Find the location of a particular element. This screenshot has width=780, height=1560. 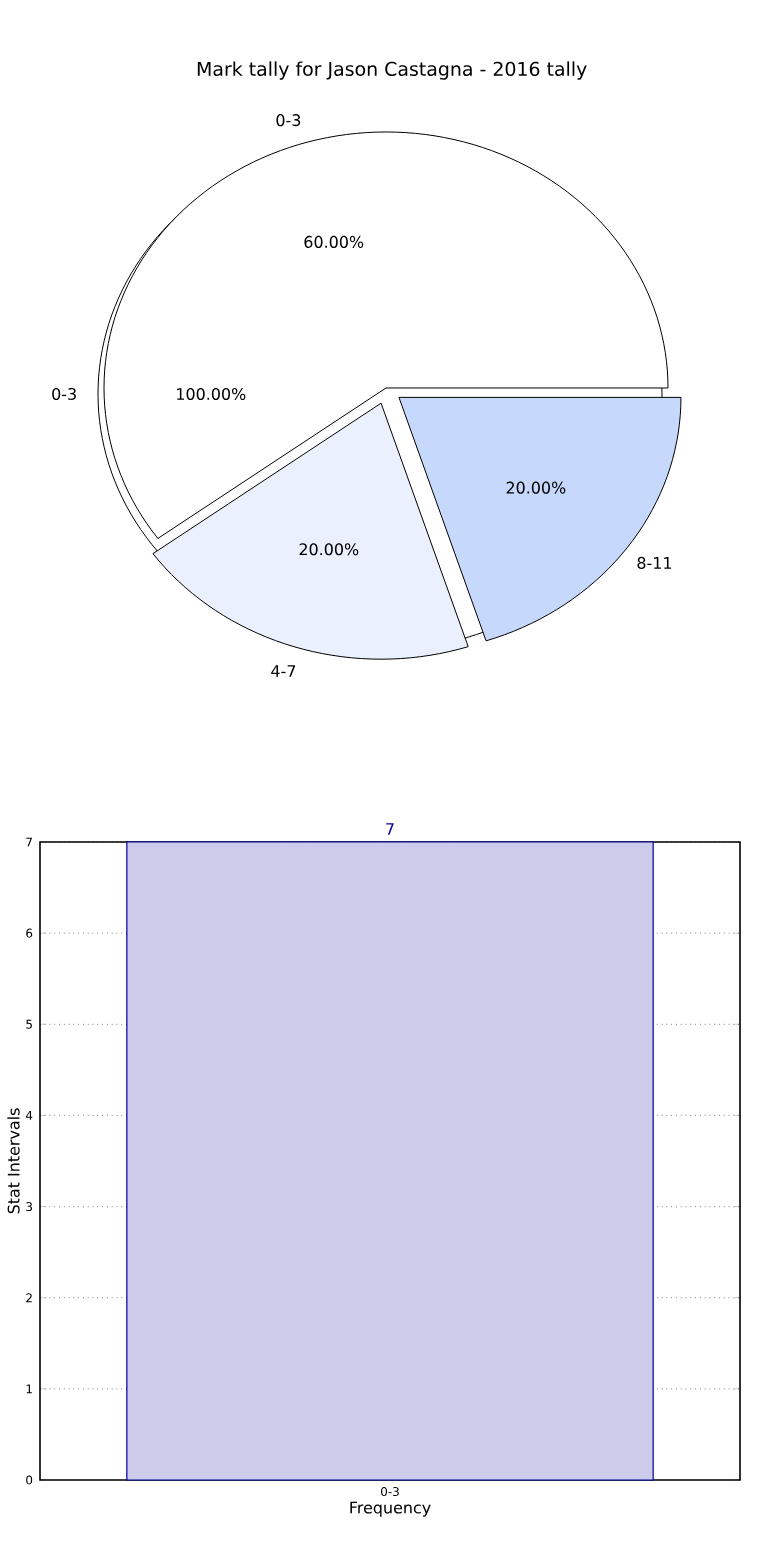

chart-title: Mark tally for Jason Castagna - 2016 tally is located at coordinates (392, 70).